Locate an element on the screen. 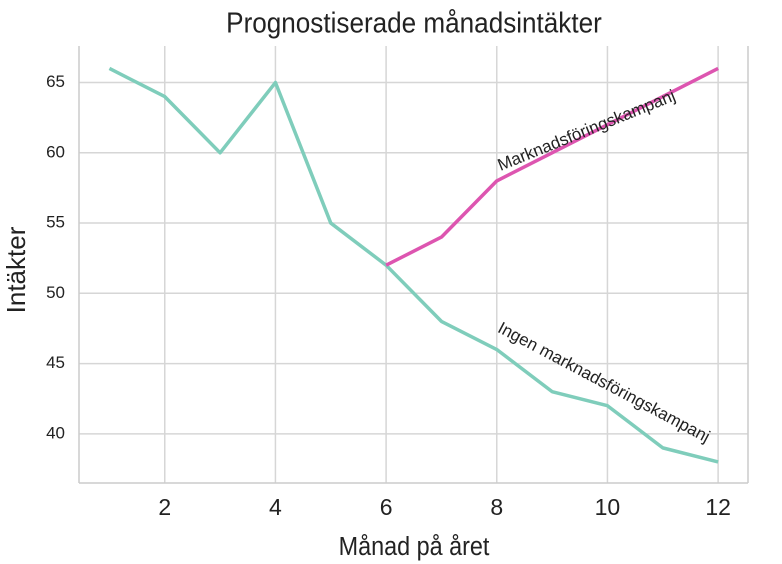 This screenshot has width=782, height=564. x-axis-label: Månad på året is located at coordinates (414, 547).